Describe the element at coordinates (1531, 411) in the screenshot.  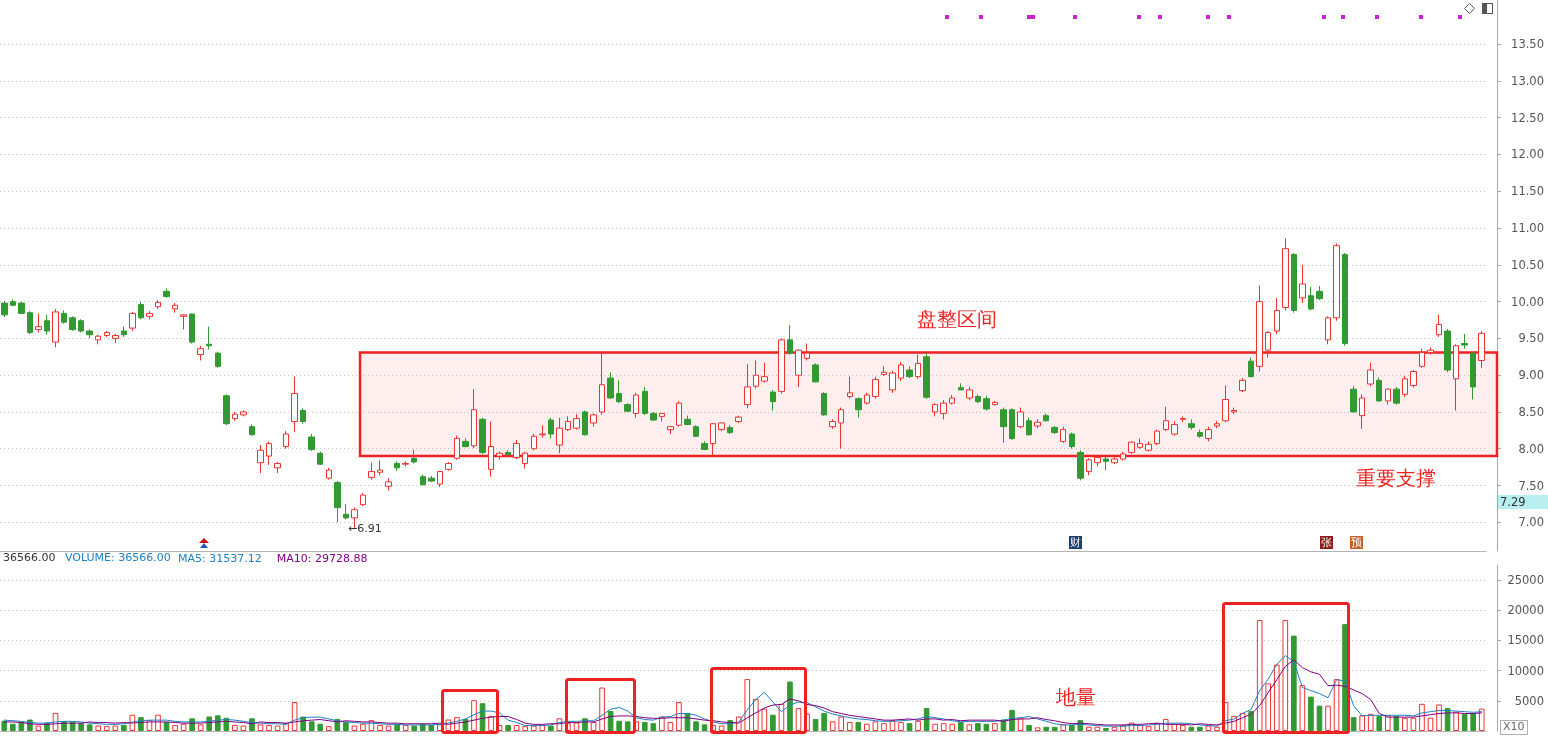
I see `y-tick-label: 8.50` at that location.